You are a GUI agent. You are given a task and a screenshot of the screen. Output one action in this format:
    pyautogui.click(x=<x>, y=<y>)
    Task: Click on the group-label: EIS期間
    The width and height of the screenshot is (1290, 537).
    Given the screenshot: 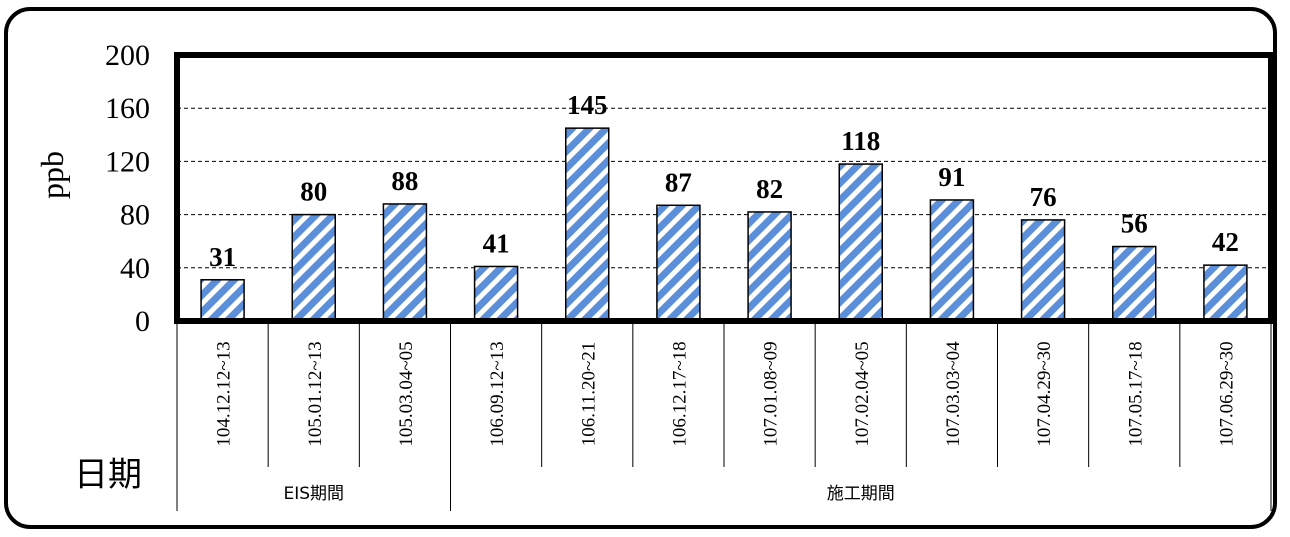 What is the action you would take?
    pyautogui.click(x=313, y=494)
    